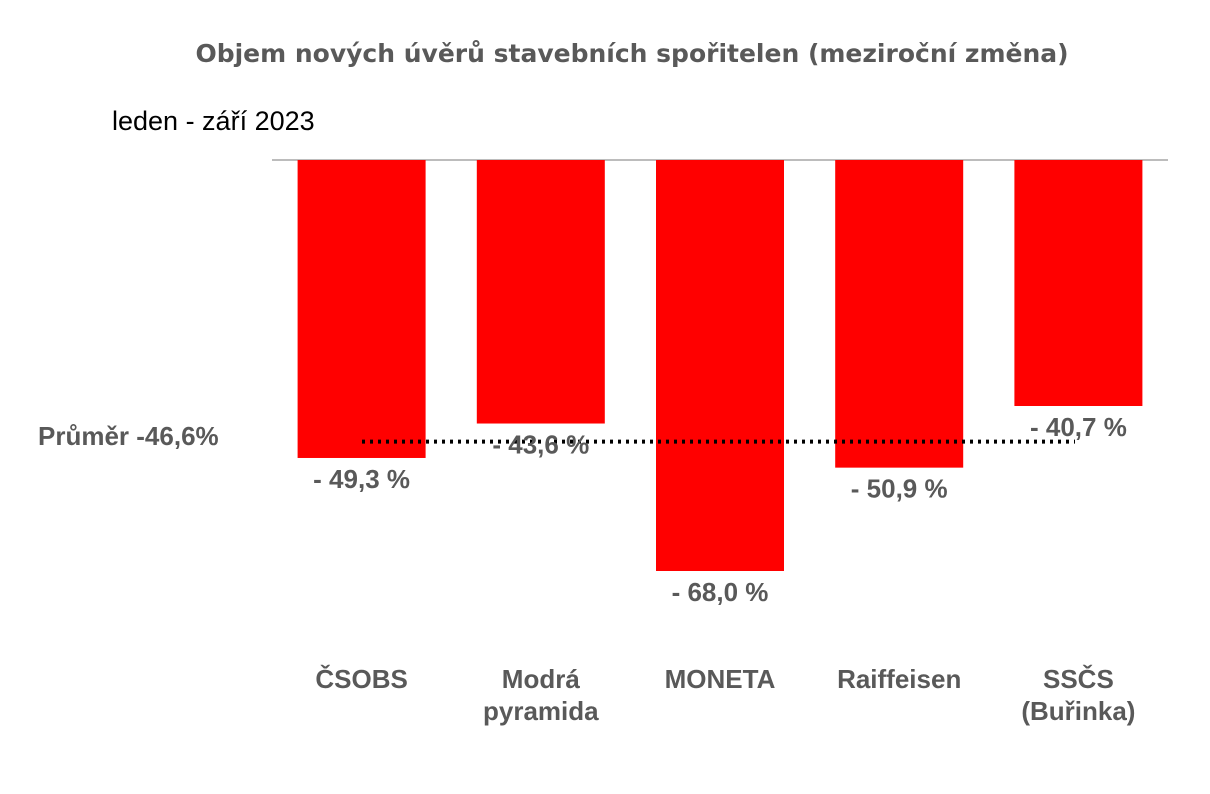 The width and height of the screenshot is (1210, 794). I want to click on category-label-1-line-0: Modrá, so click(541, 679).